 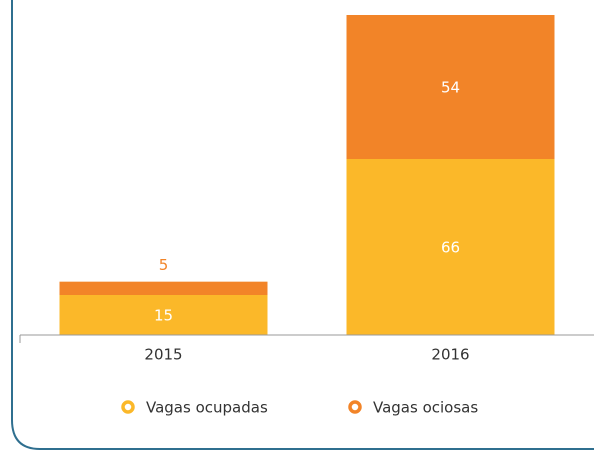 What do you see at coordinates (450, 355) in the screenshot?
I see `x-tick-label: 2016` at bounding box center [450, 355].